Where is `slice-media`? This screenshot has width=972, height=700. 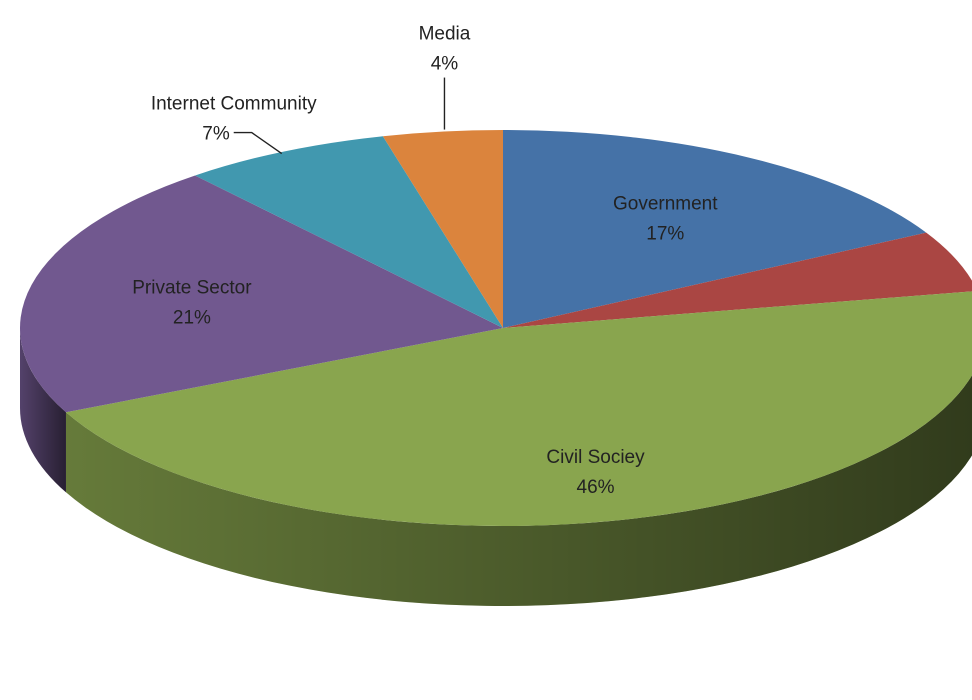
slice-media is located at coordinates (442, 229).